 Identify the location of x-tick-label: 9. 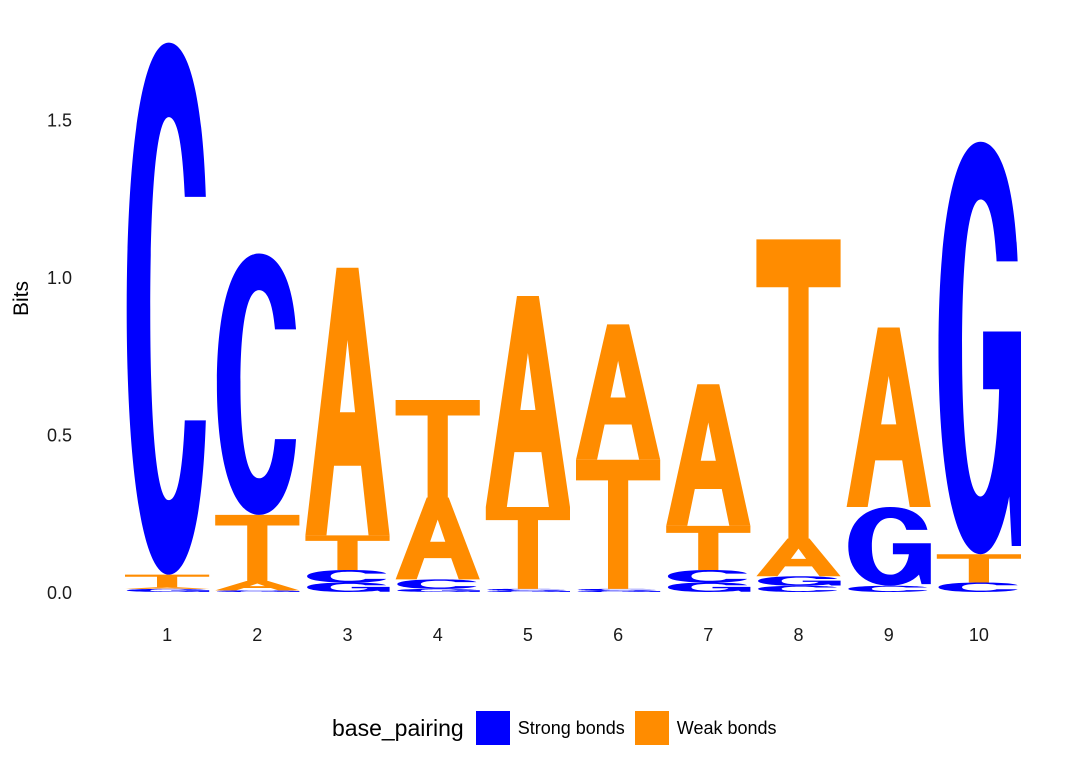
(889, 635).